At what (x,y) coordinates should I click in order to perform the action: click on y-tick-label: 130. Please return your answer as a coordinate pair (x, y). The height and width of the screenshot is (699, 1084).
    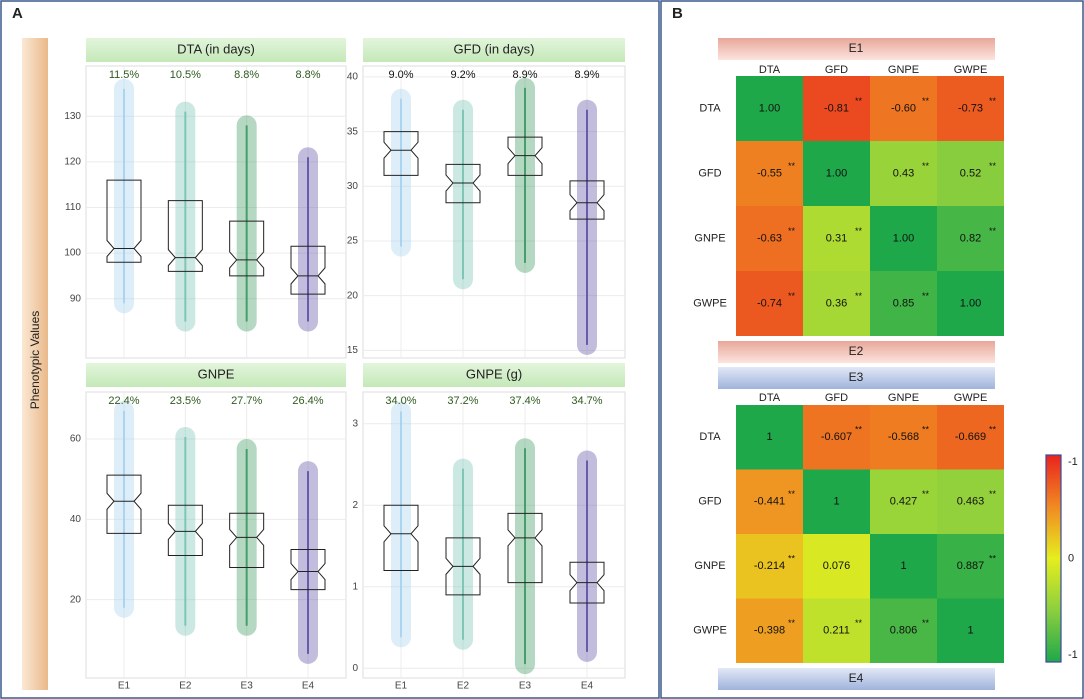
    Looking at the image, I should click on (72, 116).